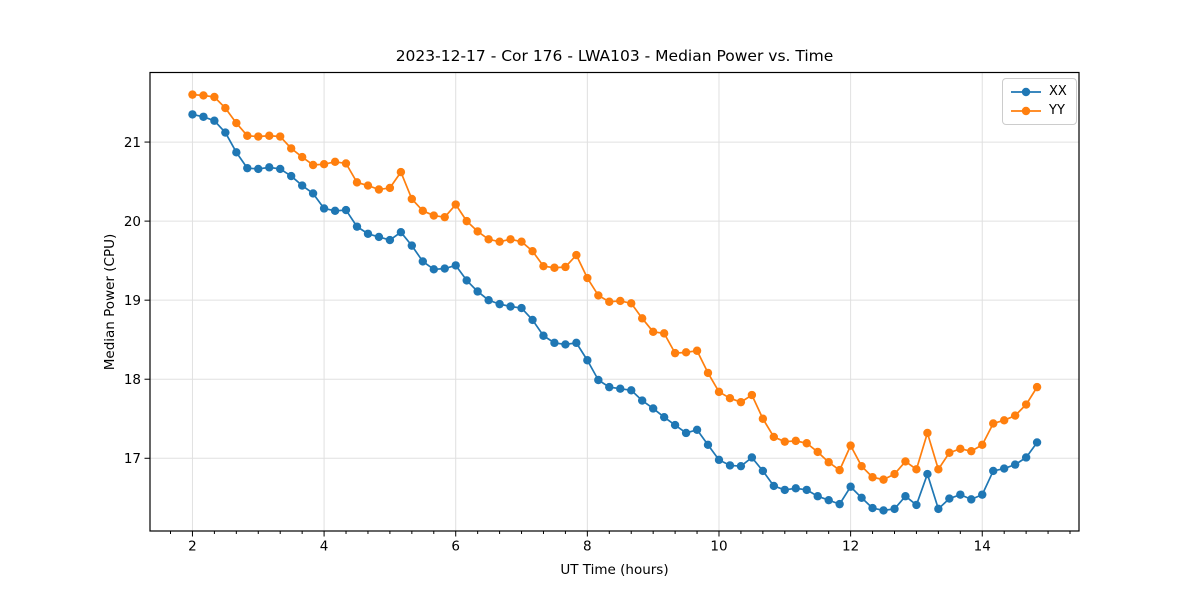 The width and height of the screenshot is (1200, 600). Describe the element at coordinates (110, 302) in the screenshot. I see `y-axis-label: Median Power (CPU)` at that location.